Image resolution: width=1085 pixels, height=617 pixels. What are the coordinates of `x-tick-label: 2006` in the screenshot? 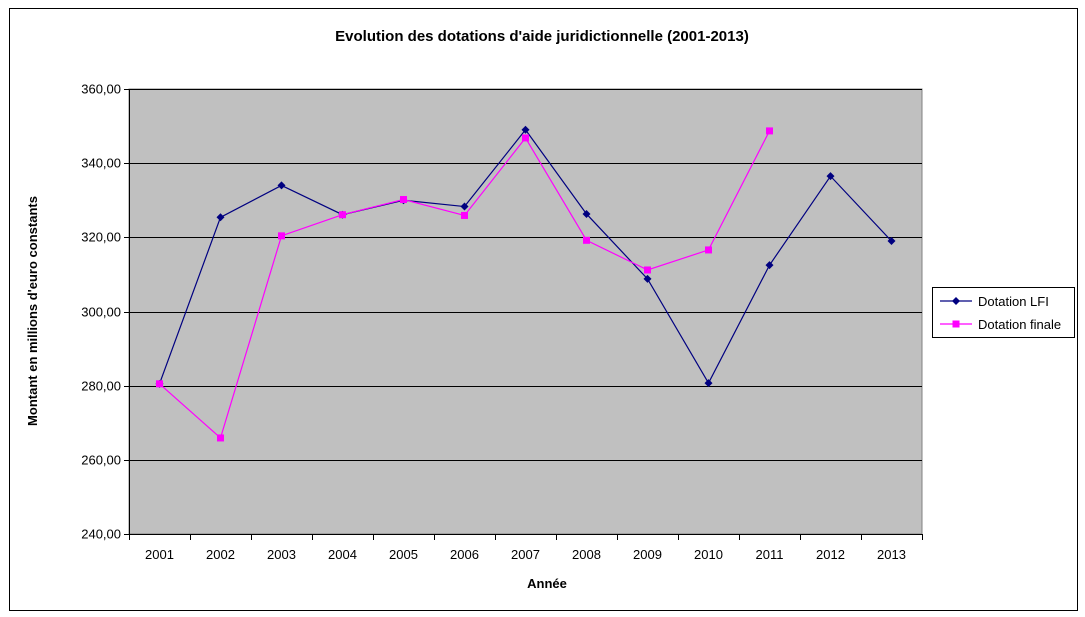 It's located at (464, 554).